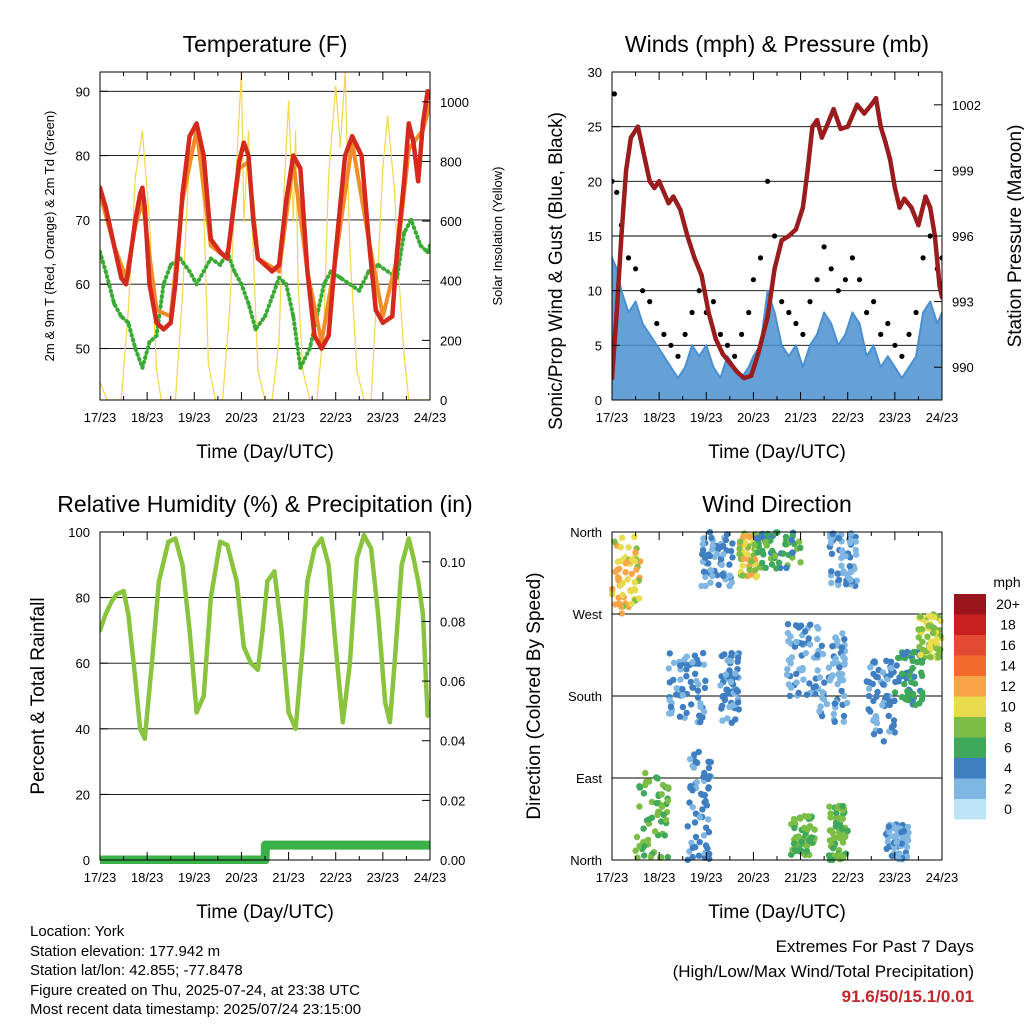  What do you see at coordinates (1008, 768) in the screenshot?
I see `legend-label: 4` at bounding box center [1008, 768].